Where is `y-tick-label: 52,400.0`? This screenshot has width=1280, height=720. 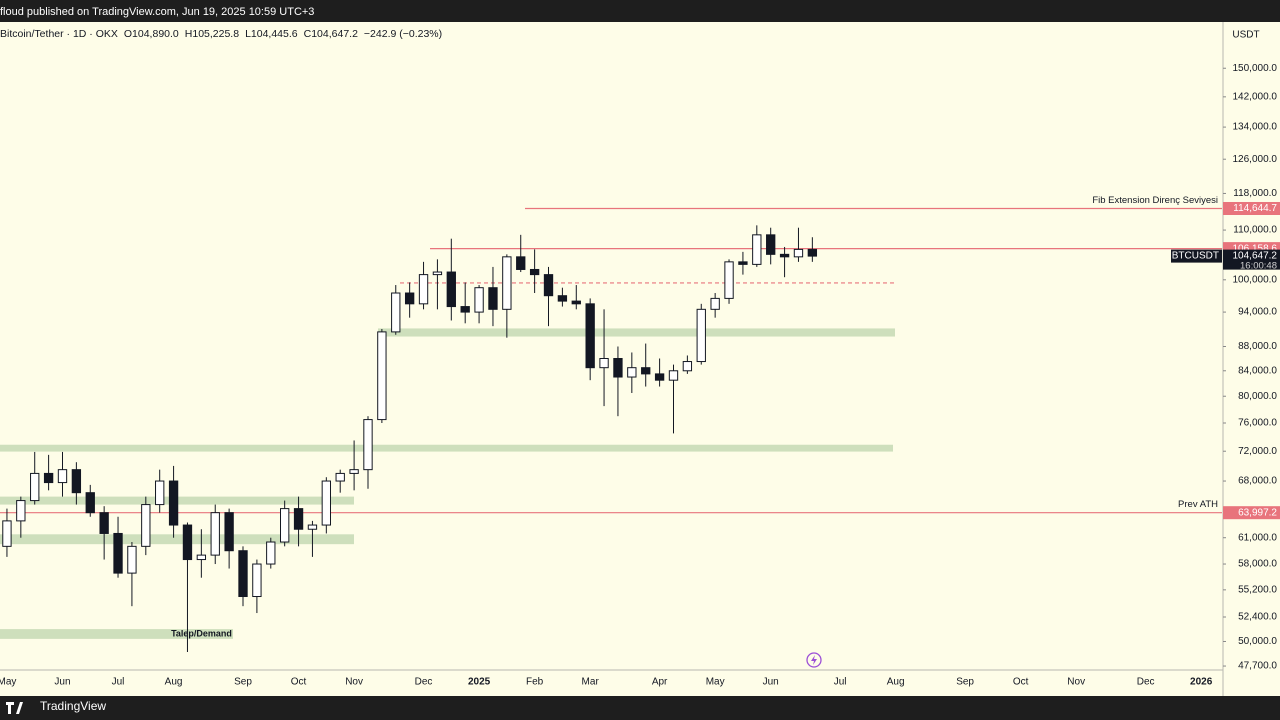
y-tick-label: 52,400.0 is located at coordinates (1257, 617).